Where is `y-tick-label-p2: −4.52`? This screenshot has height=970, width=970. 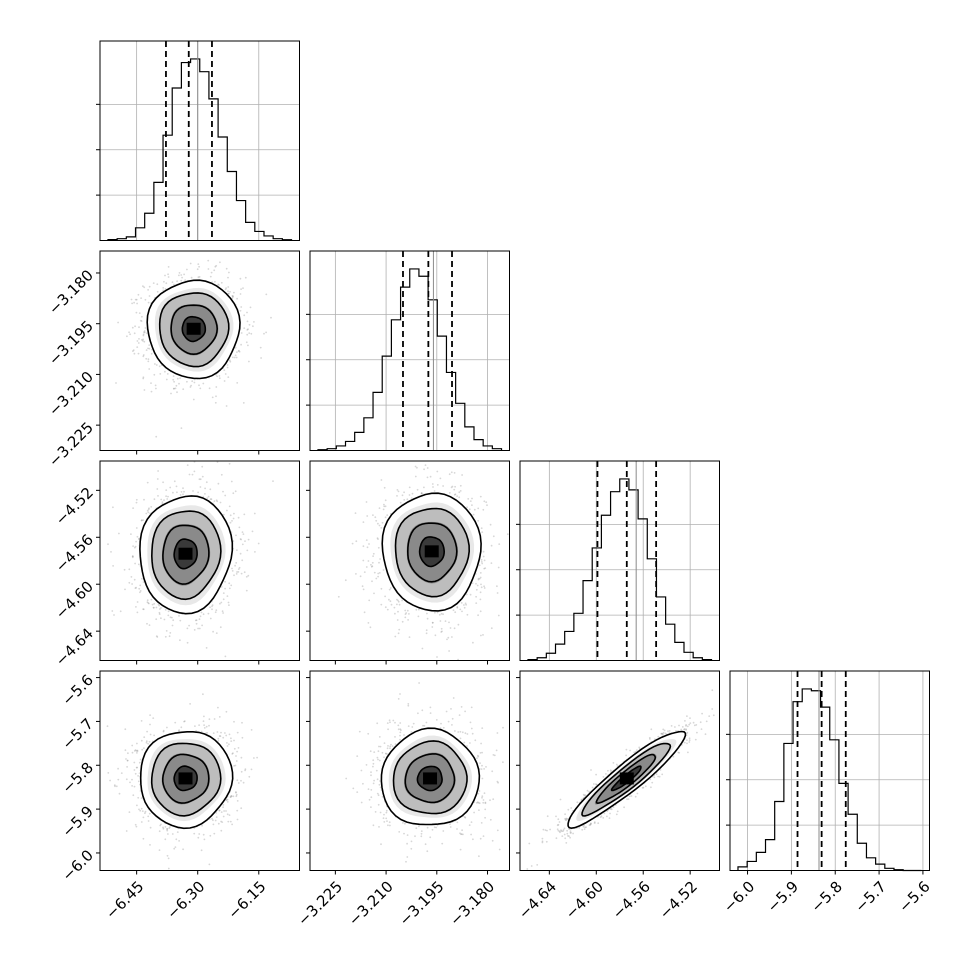
y-tick-label-p2: −4.52 is located at coordinates (74, 506).